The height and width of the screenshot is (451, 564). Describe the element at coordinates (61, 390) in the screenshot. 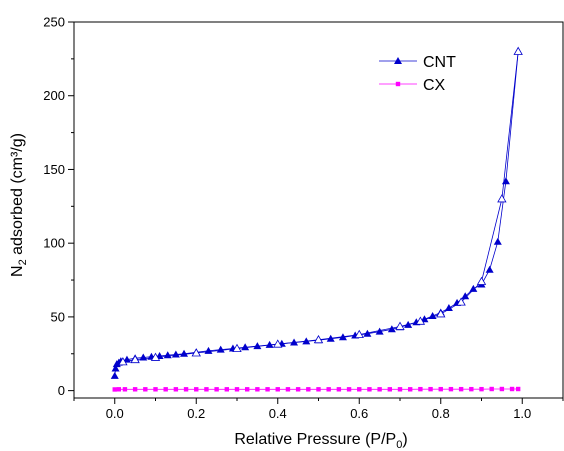

I see `y-tick-label: 0` at that location.